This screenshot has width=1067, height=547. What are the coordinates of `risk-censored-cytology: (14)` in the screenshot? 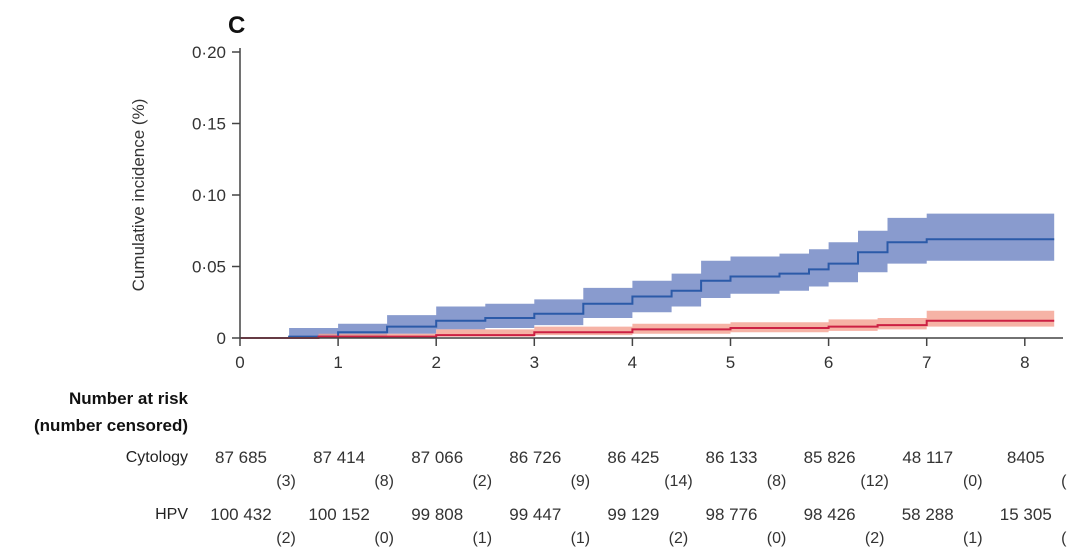 It's located at (678, 481).